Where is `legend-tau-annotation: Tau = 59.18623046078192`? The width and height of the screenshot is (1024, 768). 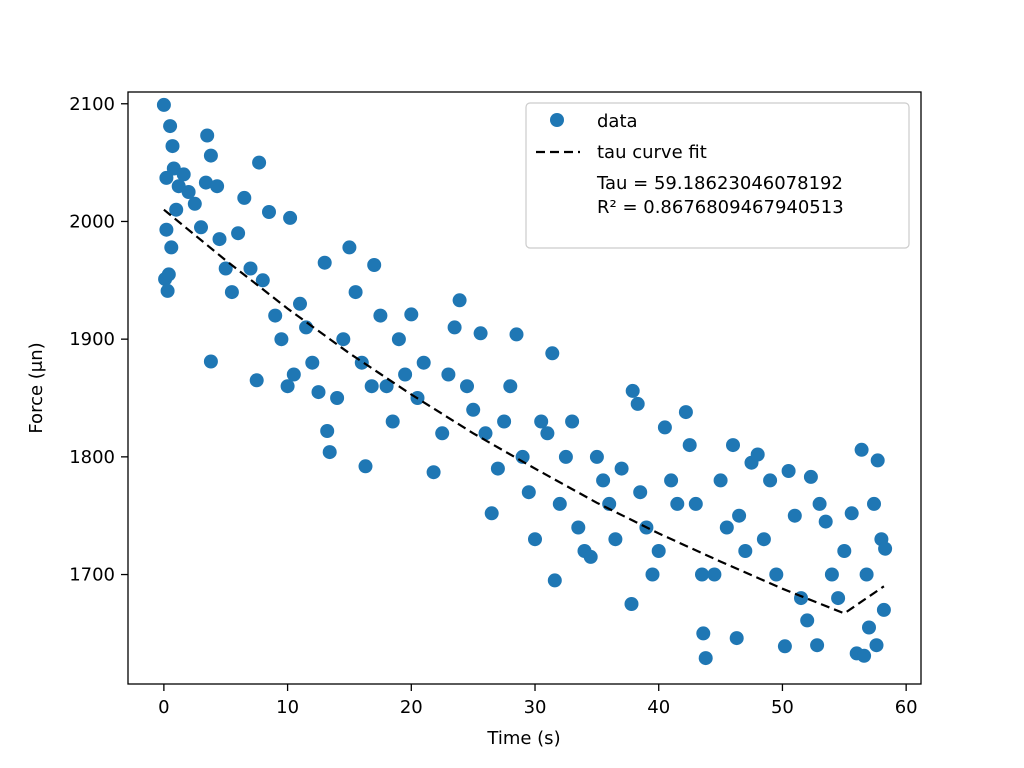 legend-tau-annotation: Tau = 59.18623046078192 is located at coordinates (719, 183).